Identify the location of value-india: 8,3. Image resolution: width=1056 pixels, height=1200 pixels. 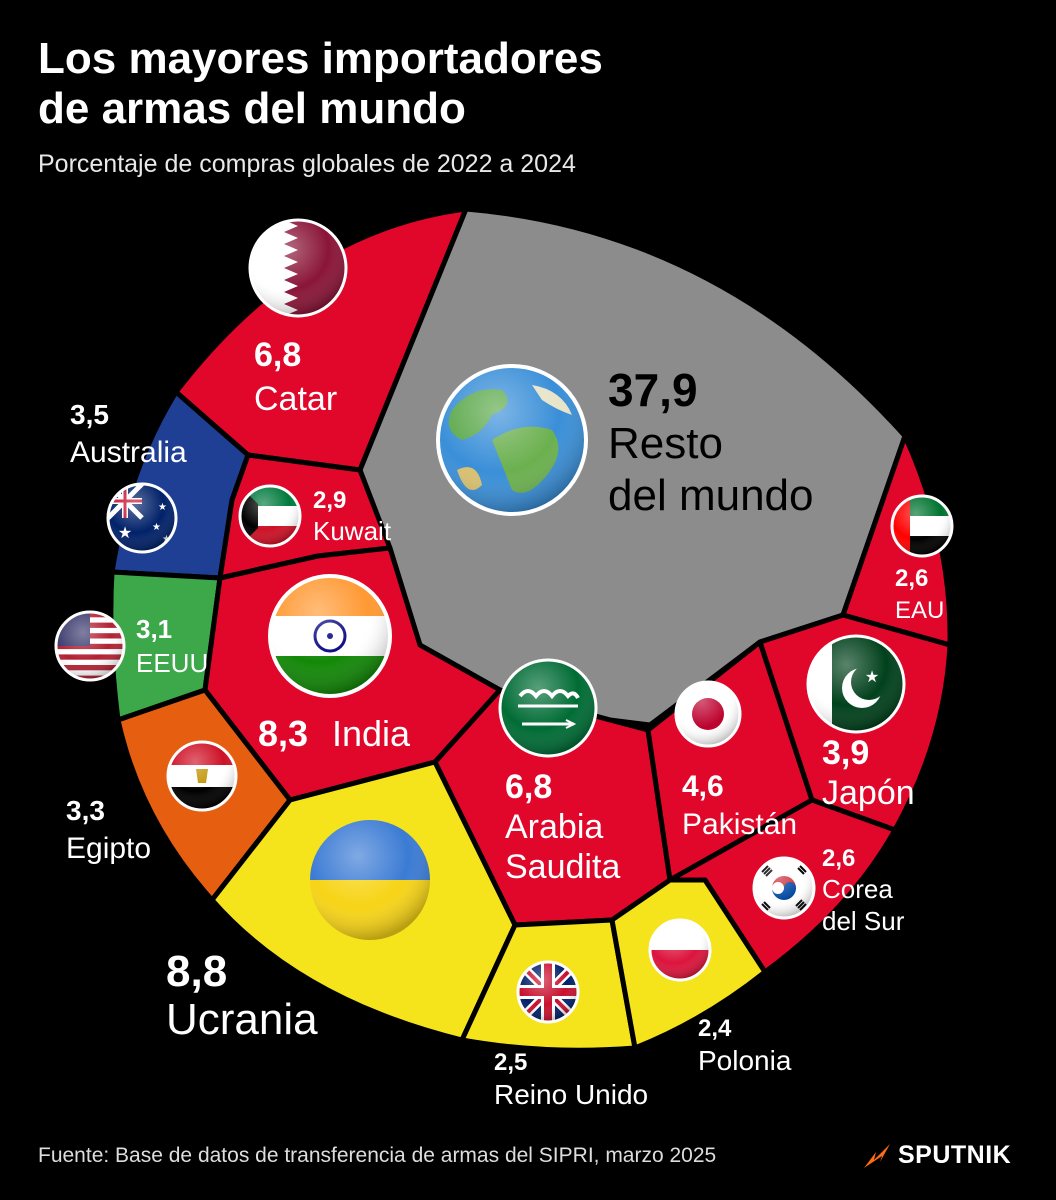
(283, 733).